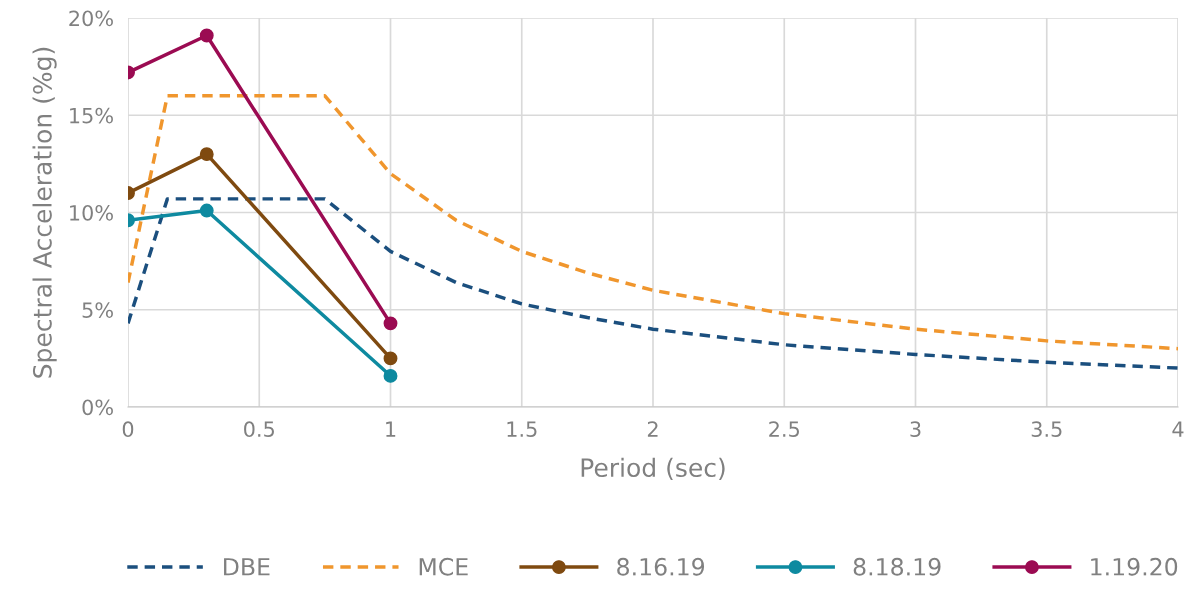 Image resolution: width=1190 pixels, height=590 pixels. What do you see at coordinates (915, 429) in the screenshot?
I see `x-tick-label: 3` at bounding box center [915, 429].